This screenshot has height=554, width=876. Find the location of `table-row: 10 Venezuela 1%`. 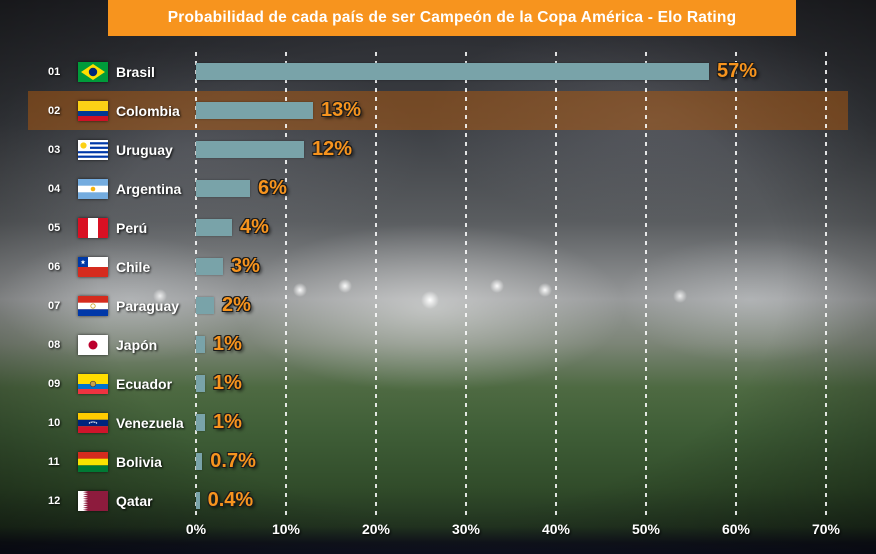

table-row: 10 Venezuela 1% is located at coordinates (438, 422).